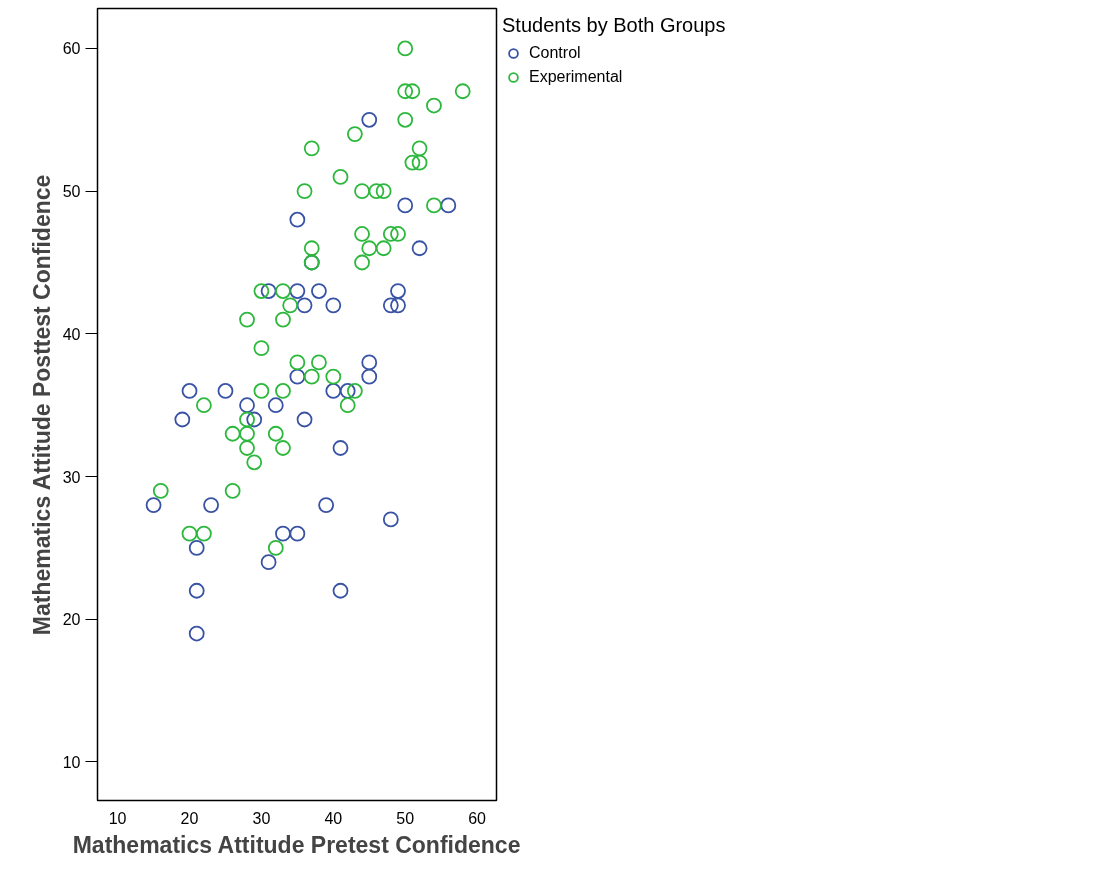 This screenshot has height=886, width=1106. Describe the element at coordinates (189, 818) in the screenshot. I see `x-tick-label: 20` at that location.